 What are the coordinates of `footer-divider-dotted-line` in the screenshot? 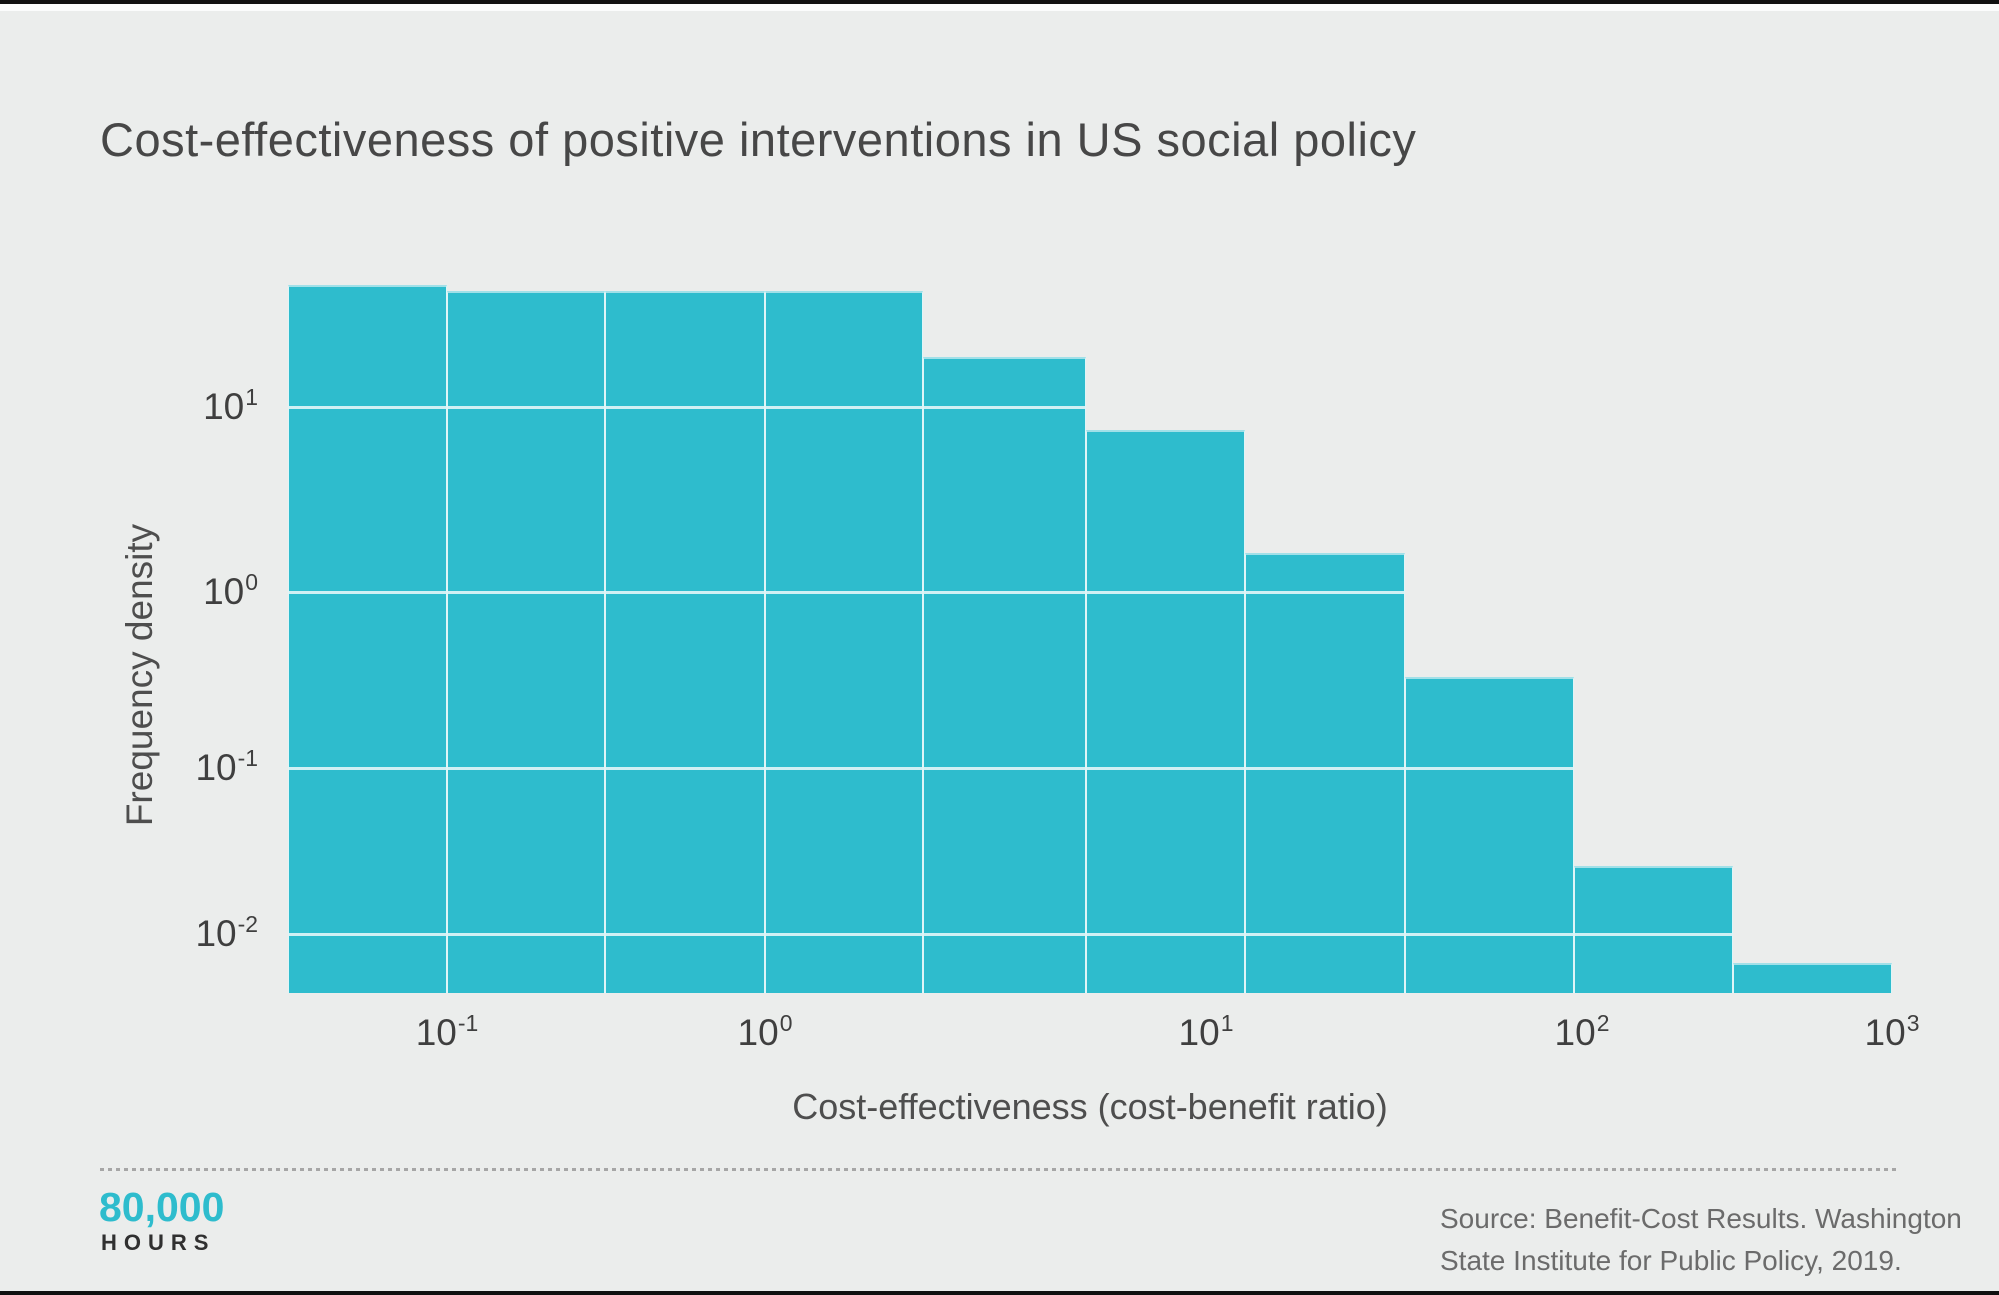 It's located at (1000, 1169).